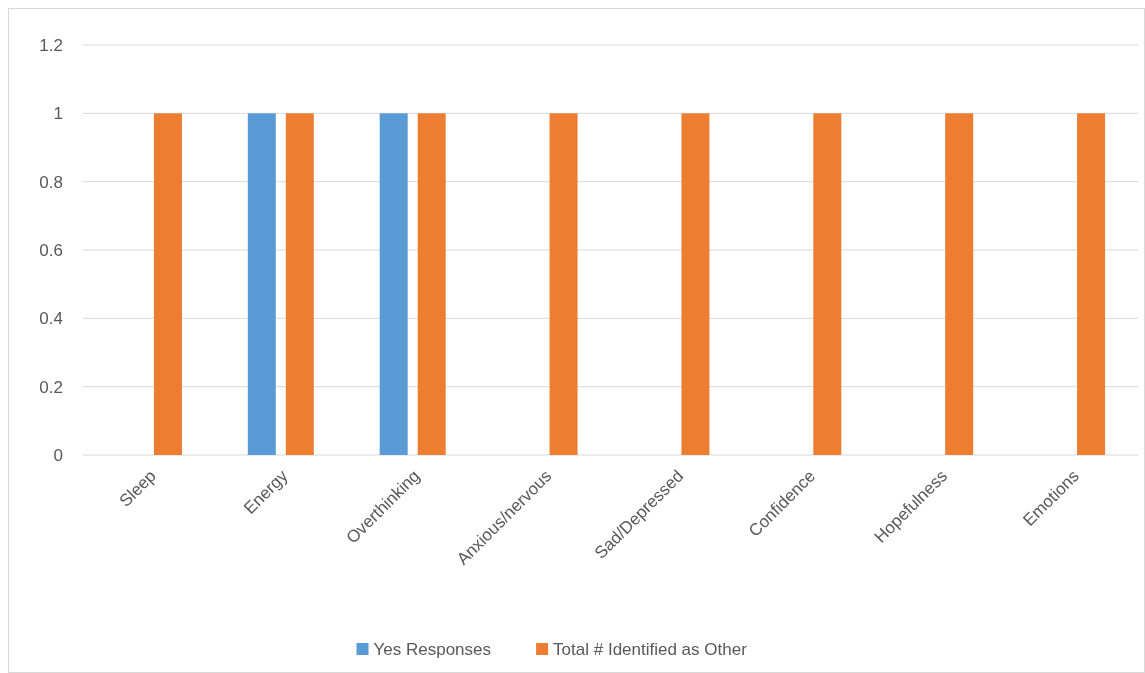 The height and width of the screenshot is (673, 1145). I want to click on y-tick-label: 1.2, so click(51, 45).